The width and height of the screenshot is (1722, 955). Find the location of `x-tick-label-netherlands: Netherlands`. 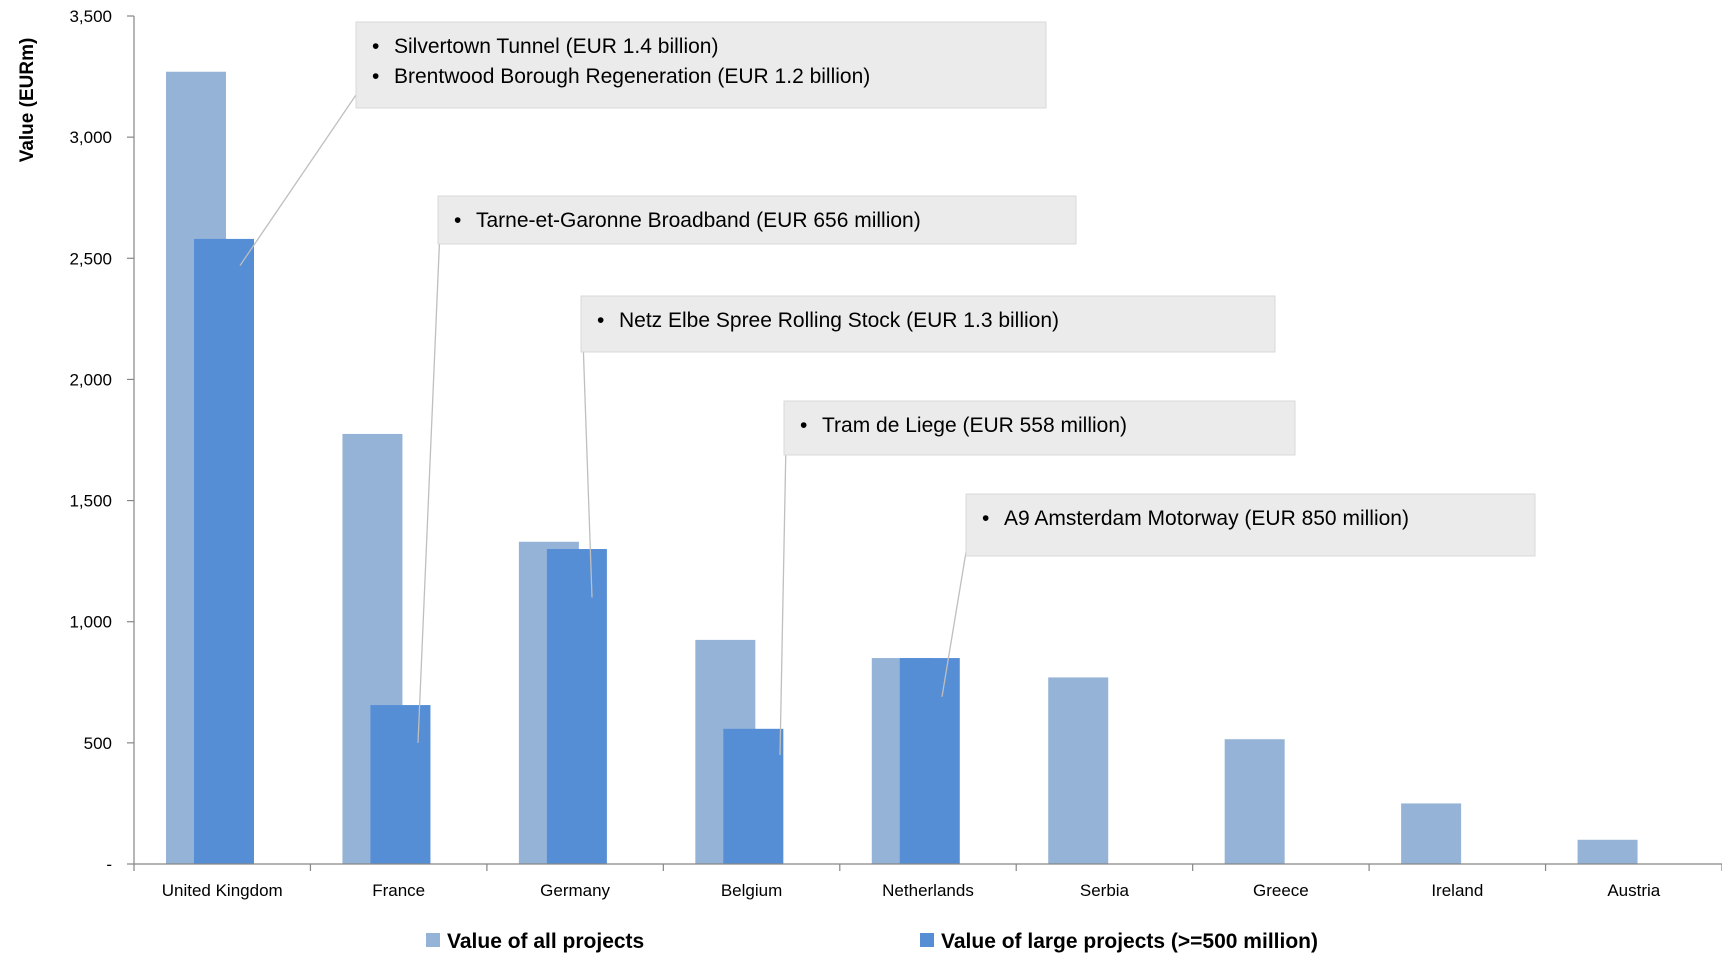

x-tick-label-netherlands: Netherlands is located at coordinates (928, 890).